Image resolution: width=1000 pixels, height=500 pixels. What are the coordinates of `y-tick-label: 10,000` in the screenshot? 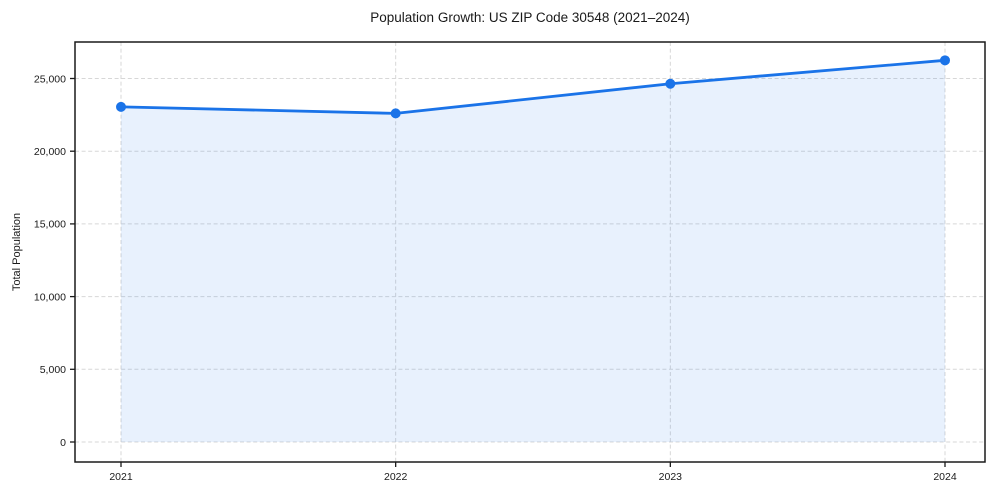 It's located at (50, 297).